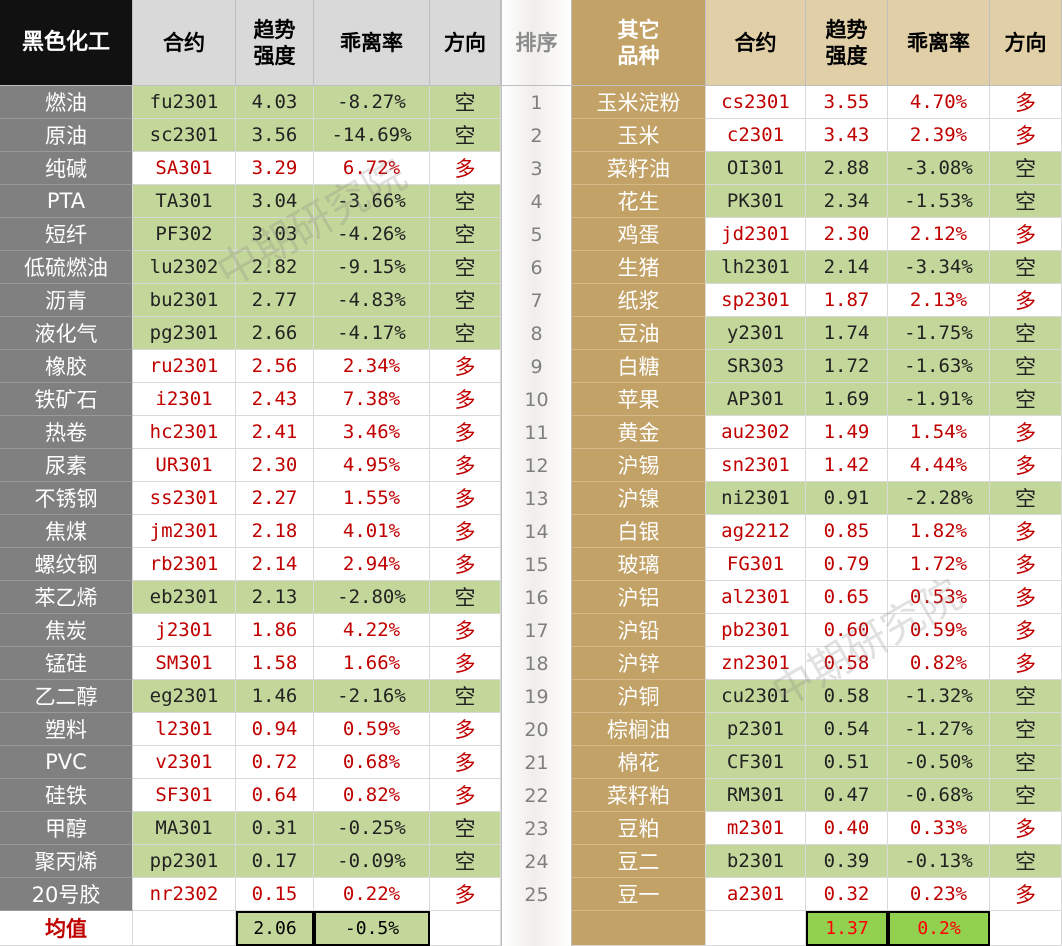  What do you see at coordinates (275, 630) in the screenshot?
I see `strength-cell: 1.86` at bounding box center [275, 630].